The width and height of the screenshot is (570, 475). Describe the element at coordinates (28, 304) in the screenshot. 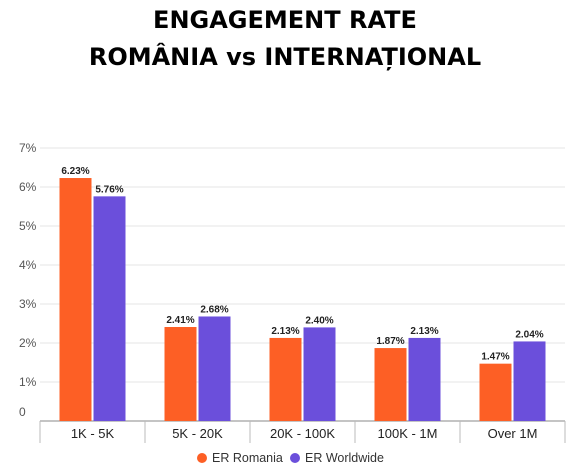

I see `y-tick-label: 3%` at that location.